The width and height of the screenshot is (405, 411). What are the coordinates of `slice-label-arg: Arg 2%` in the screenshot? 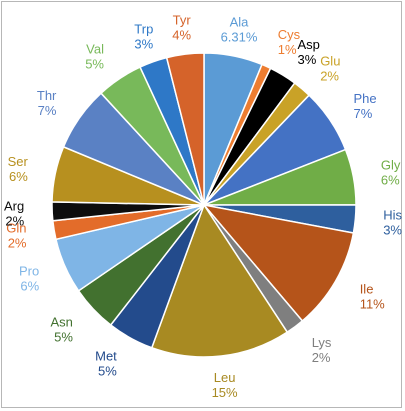 It's located at (14, 214).